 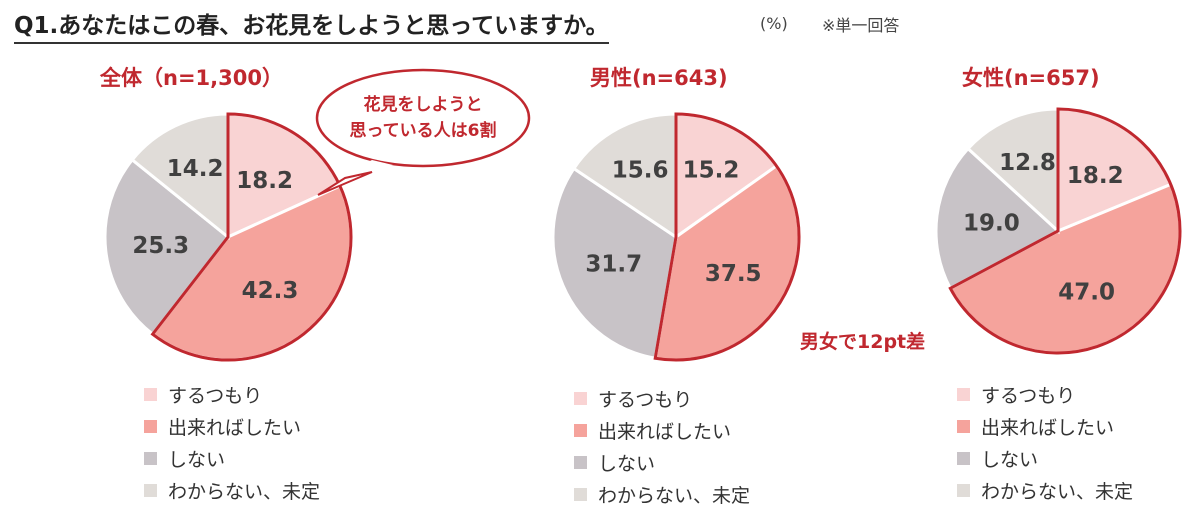 What do you see at coordinates (711, 170) in the screenshot?
I see `slice-value-label: 15.2` at bounding box center [711, 170].